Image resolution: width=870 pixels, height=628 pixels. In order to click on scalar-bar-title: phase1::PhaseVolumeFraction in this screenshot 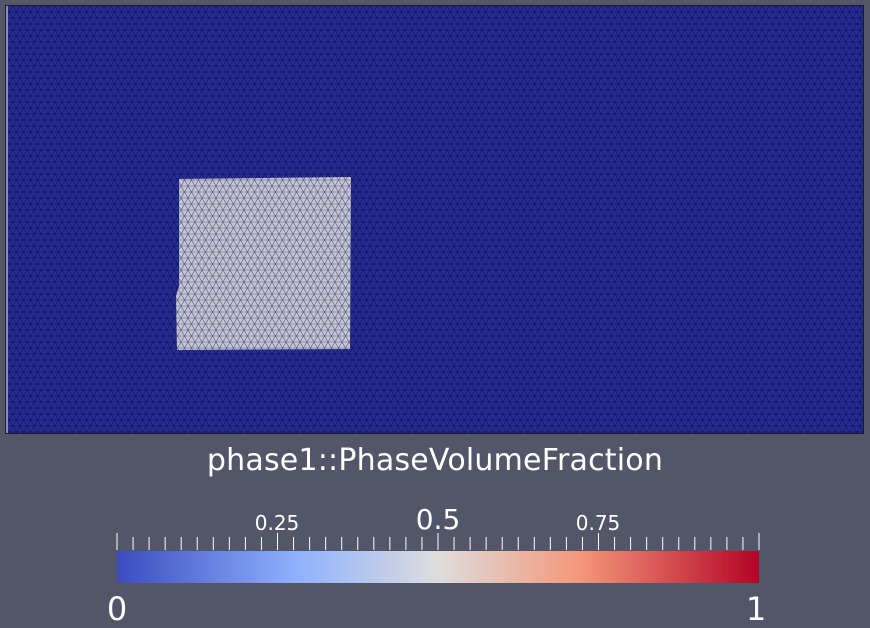, I will do `click(435, 460)`.